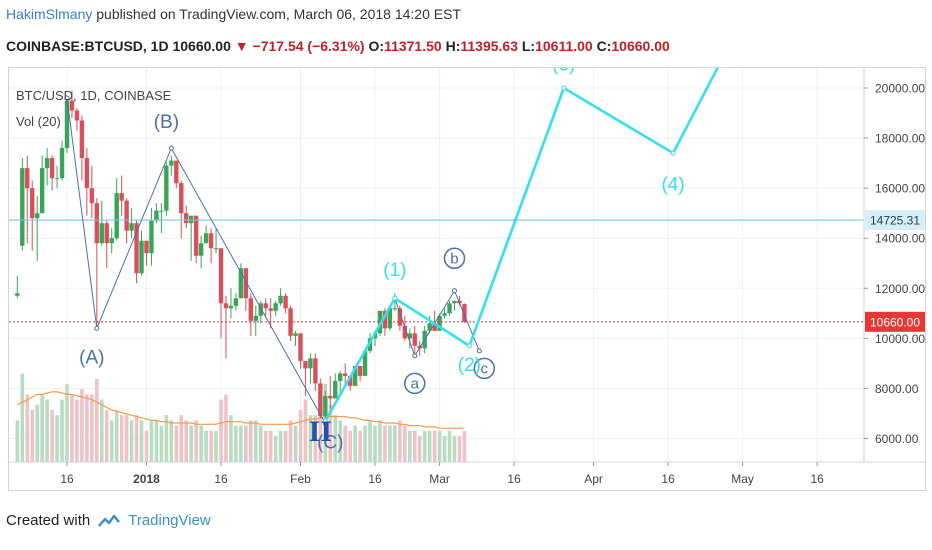  Describe the element at coordinates (439, 479) in the screenshot. I see `x-tick-label: Mar` at that location.